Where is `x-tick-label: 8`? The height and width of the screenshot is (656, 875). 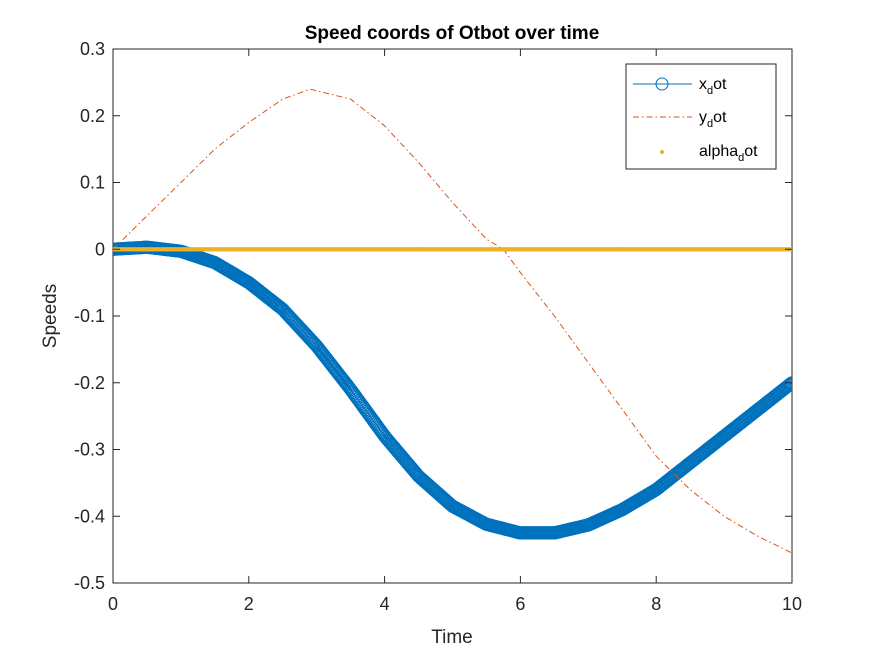
x-tick-label: 8 is located at coordinates (656, 604).